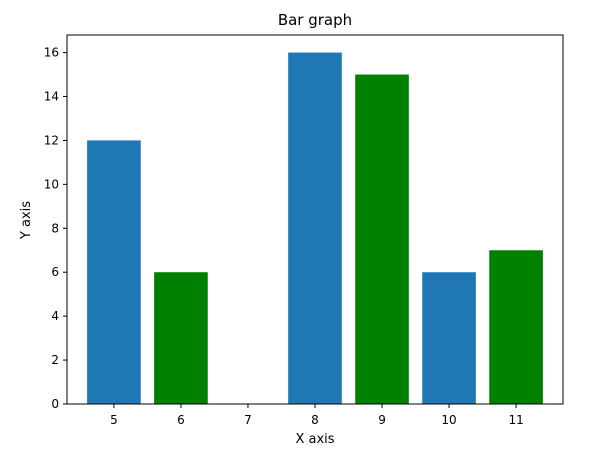 The image size is (590, 450). I want to click on y-tick-label: 12, so click(51, 140).